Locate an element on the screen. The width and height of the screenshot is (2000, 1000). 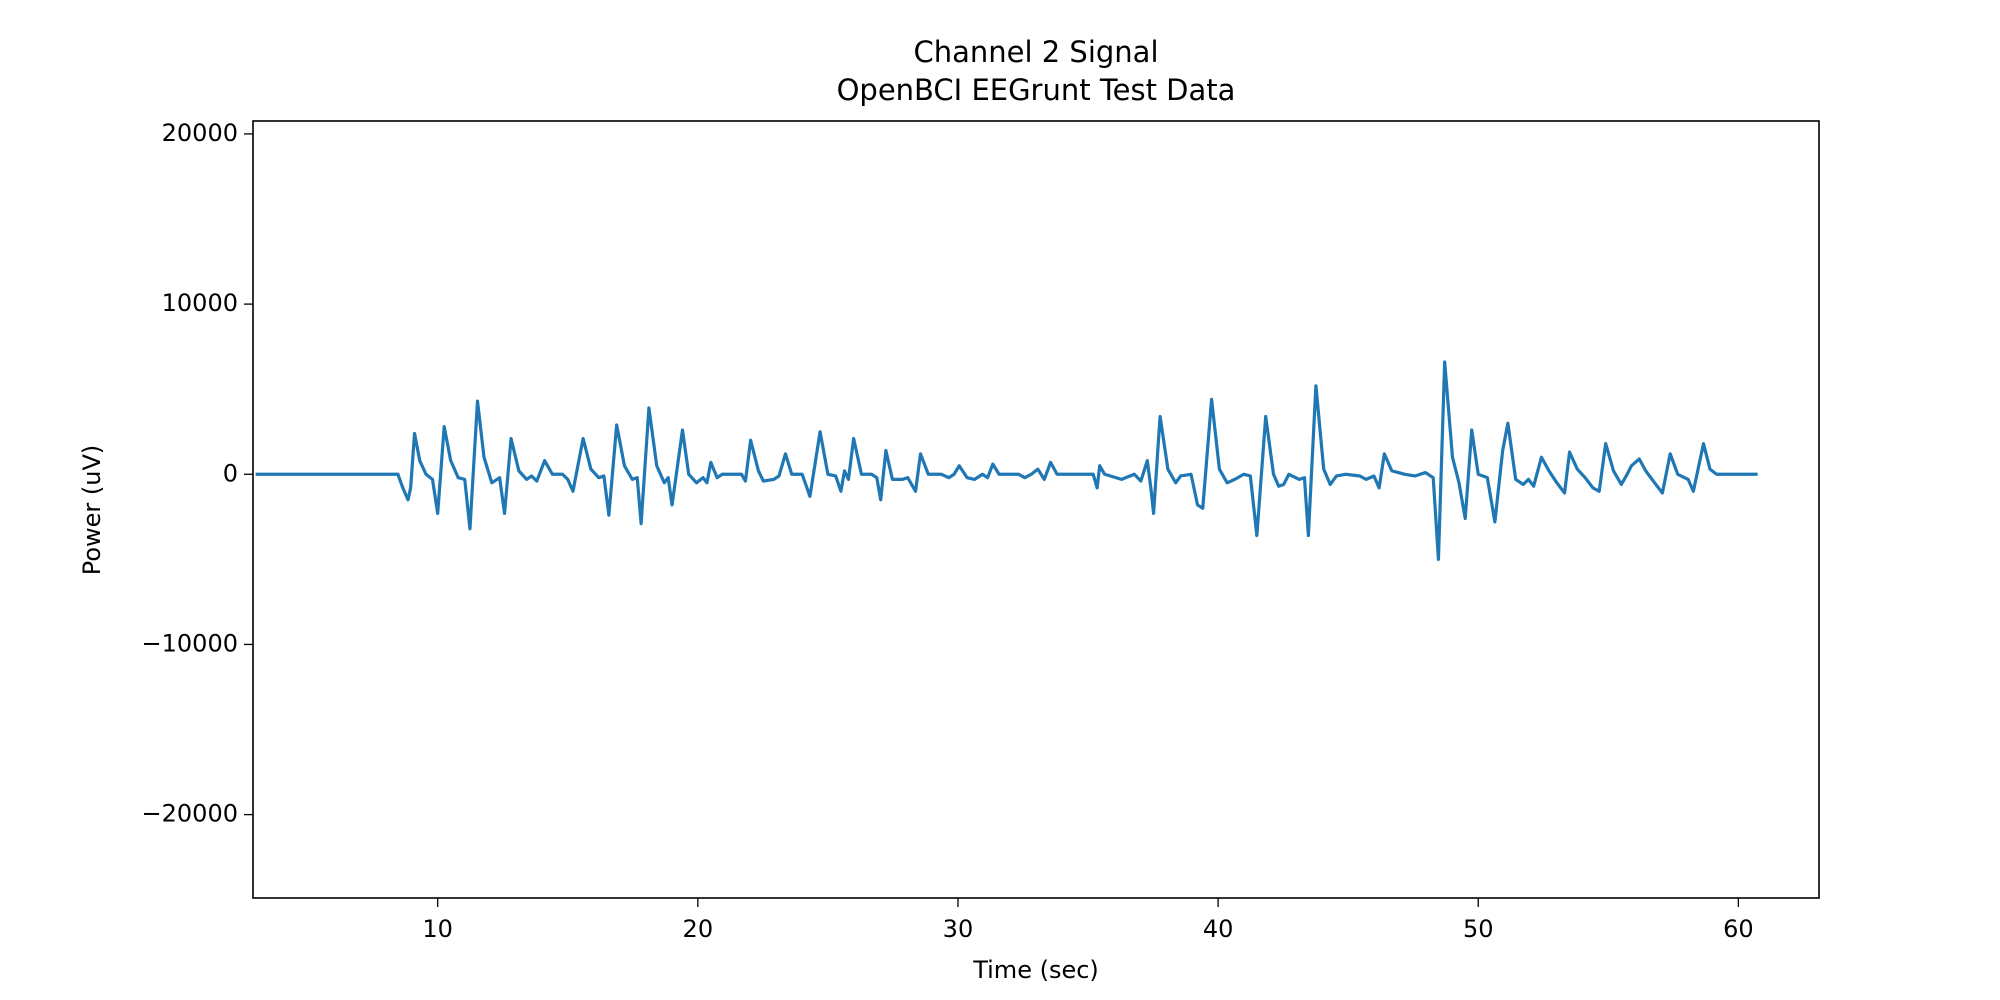
y-tick-label: 20000 is located at coordinates (200, 133).